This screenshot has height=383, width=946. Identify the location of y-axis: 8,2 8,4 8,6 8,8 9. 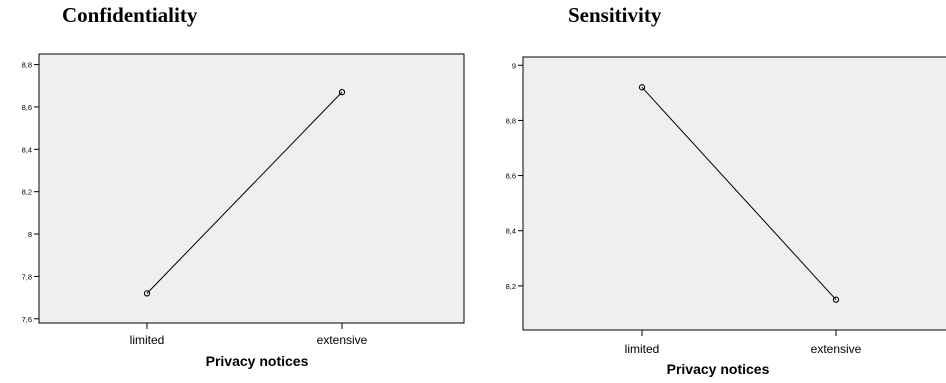
(514, 176).